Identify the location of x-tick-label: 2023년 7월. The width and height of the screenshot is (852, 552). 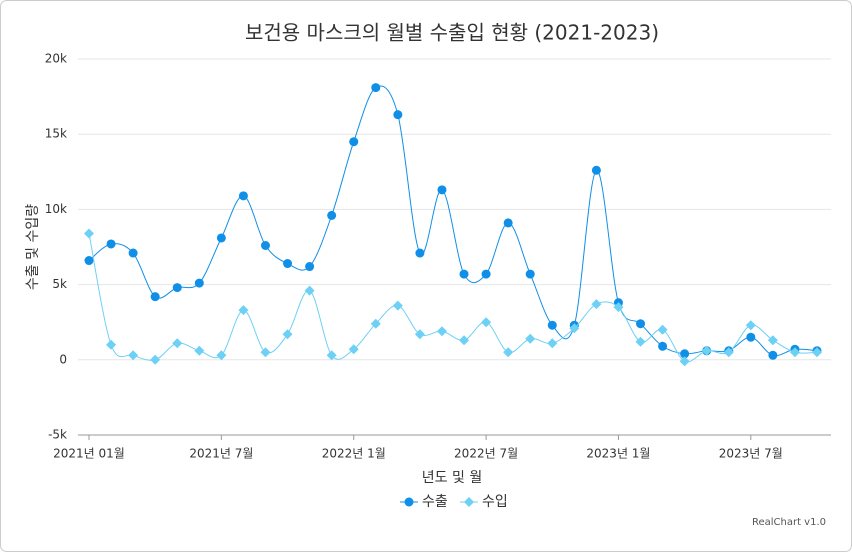
(751, 454).